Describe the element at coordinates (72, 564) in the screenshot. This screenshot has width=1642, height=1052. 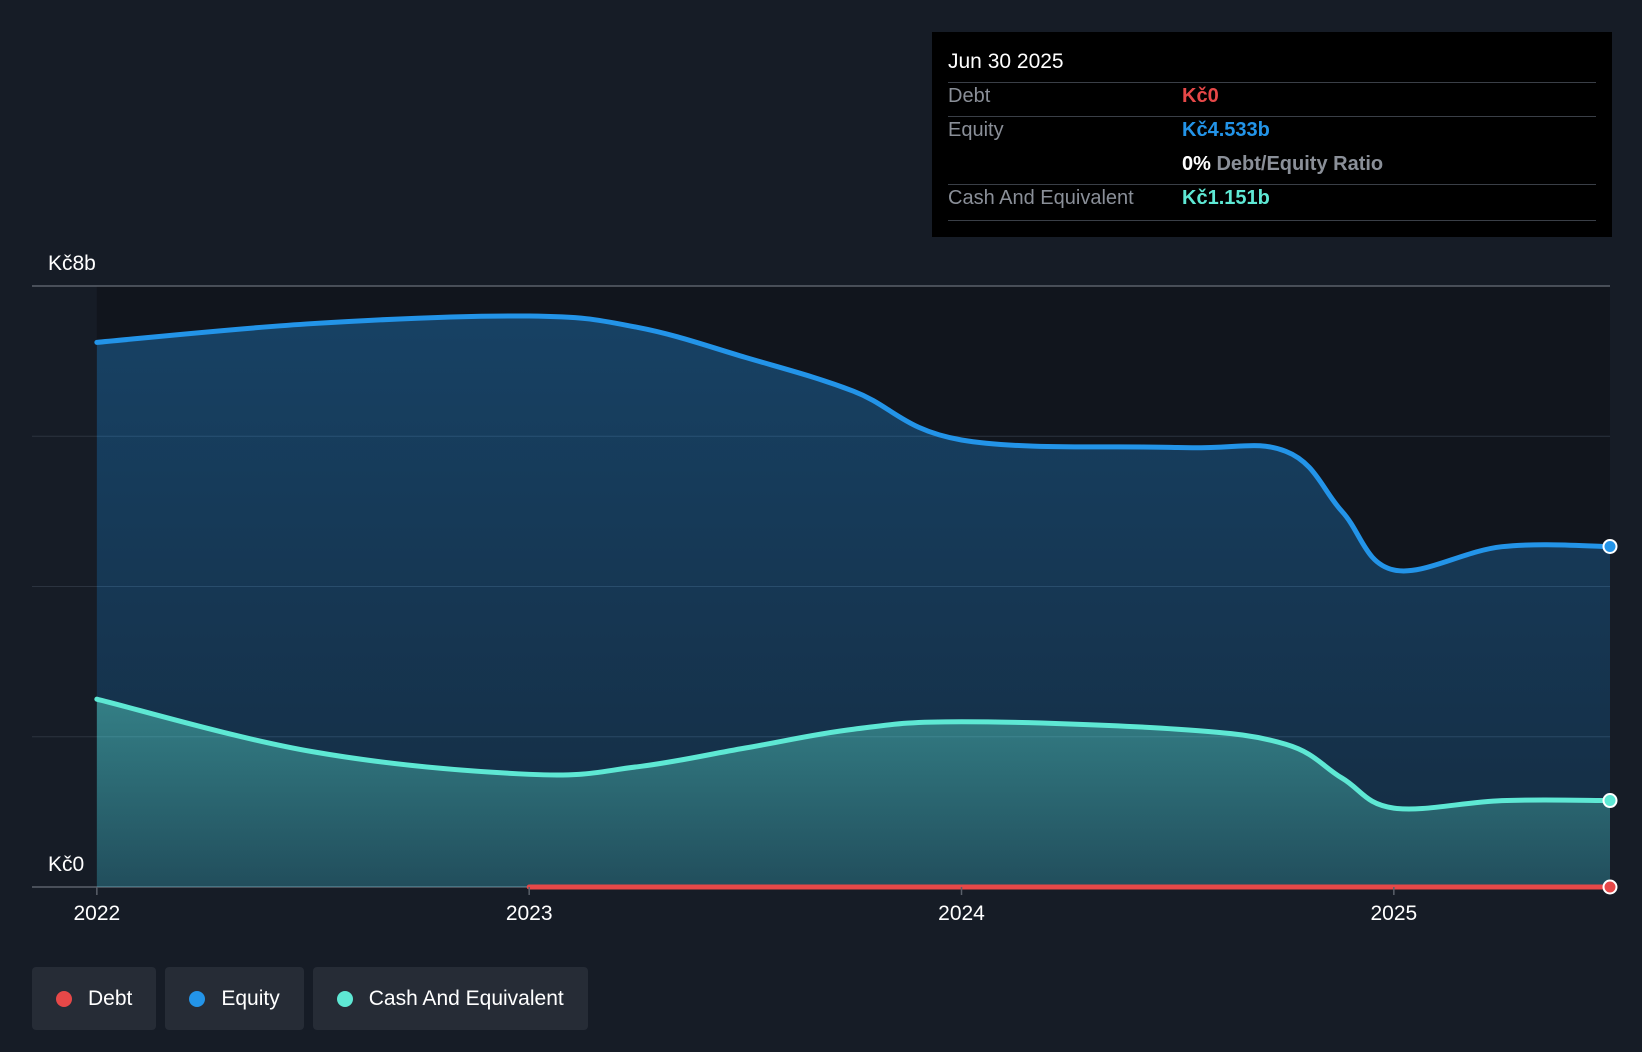
I see `y-axis-labels: Kč8b Kč0` at that location.